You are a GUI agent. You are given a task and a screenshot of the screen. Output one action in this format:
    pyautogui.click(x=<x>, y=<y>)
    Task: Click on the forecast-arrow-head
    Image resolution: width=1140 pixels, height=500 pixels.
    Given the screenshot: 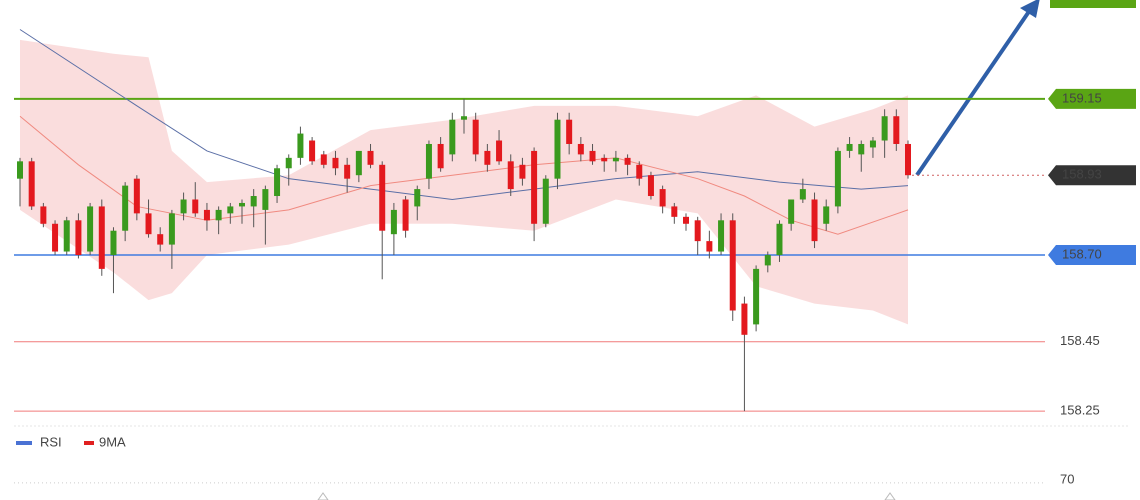 What is the action you would take?
    pyautogui.click(x=1030, y=9)
    